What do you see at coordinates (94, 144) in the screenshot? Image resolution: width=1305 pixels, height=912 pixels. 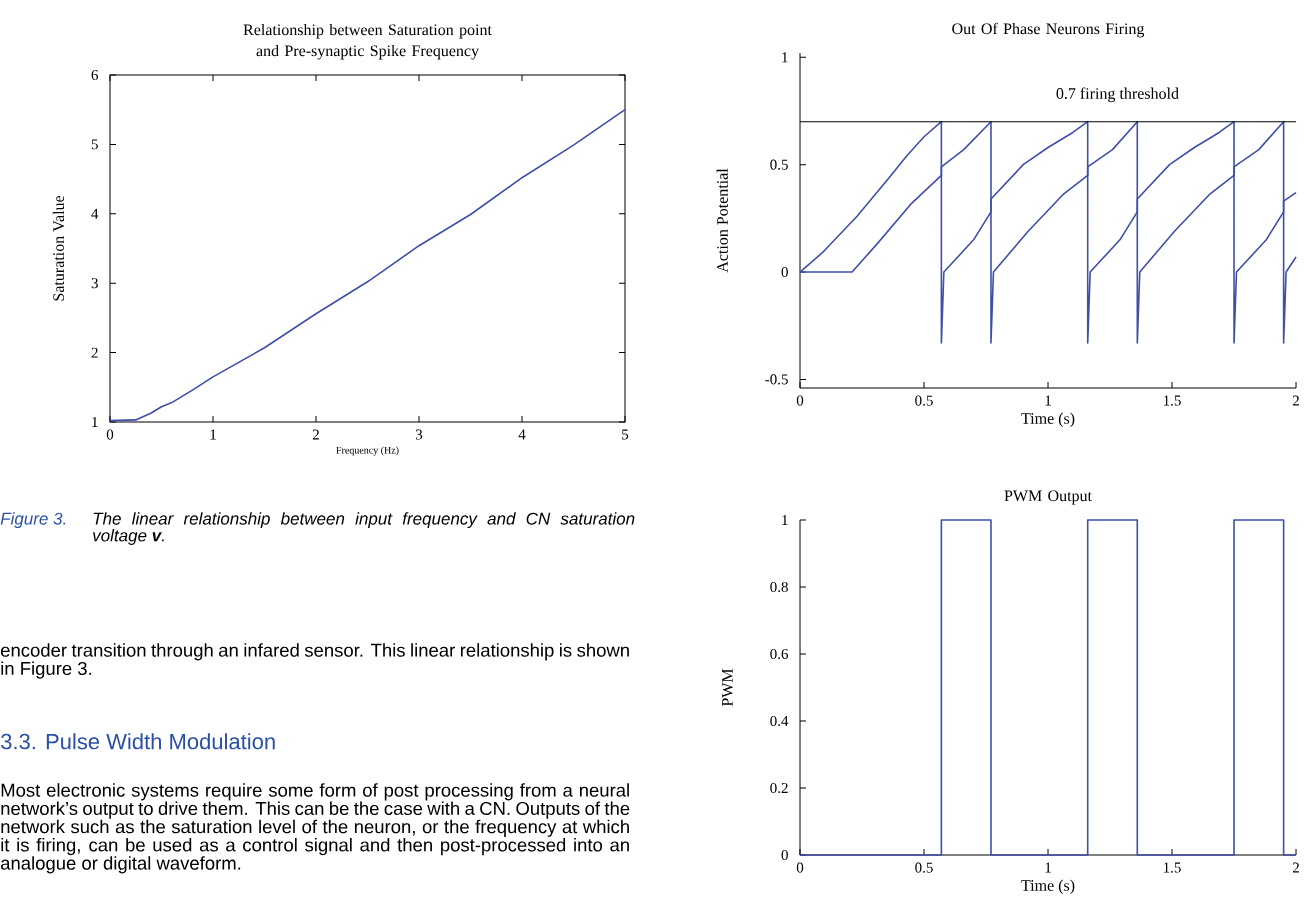 I see `y-tick-label: 5` at bounding box center [94, 144].